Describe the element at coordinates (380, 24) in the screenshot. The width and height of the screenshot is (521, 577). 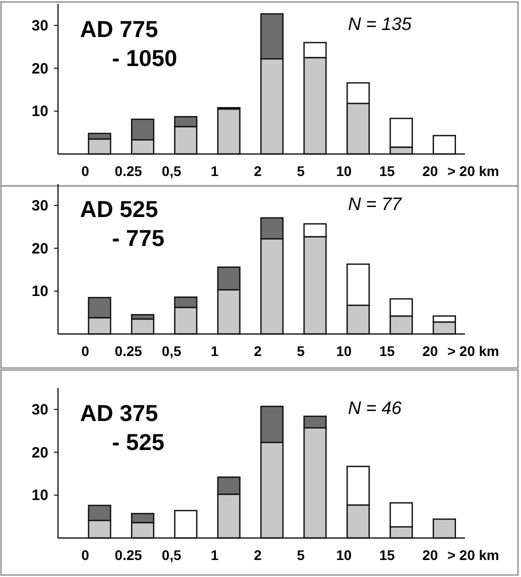
I see `annotation: N = 135` at that location.